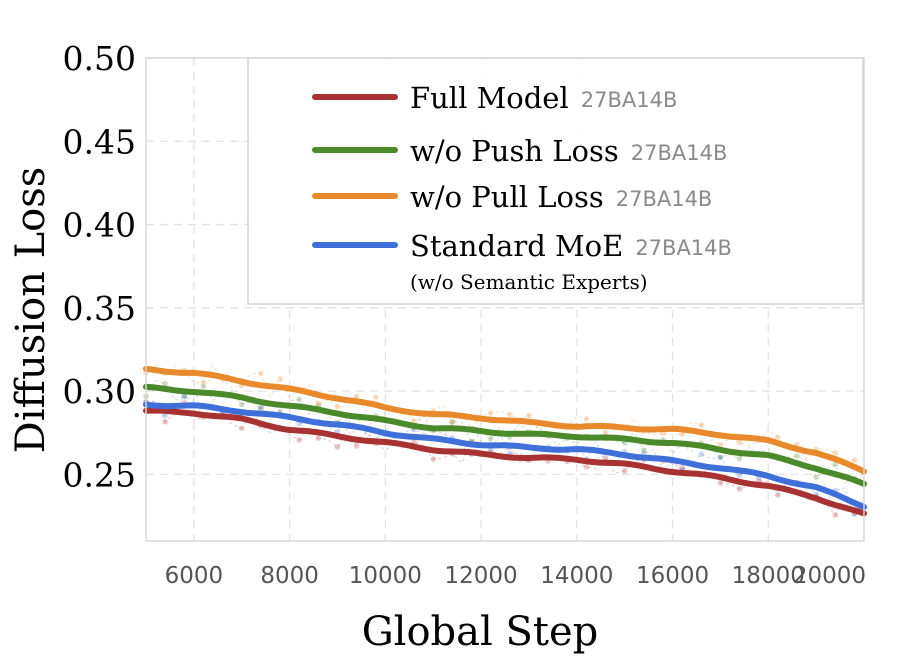 The height and width of the screenshot is (670, 911). I want to click on x-tick-label: 14000, so click(576, 576).